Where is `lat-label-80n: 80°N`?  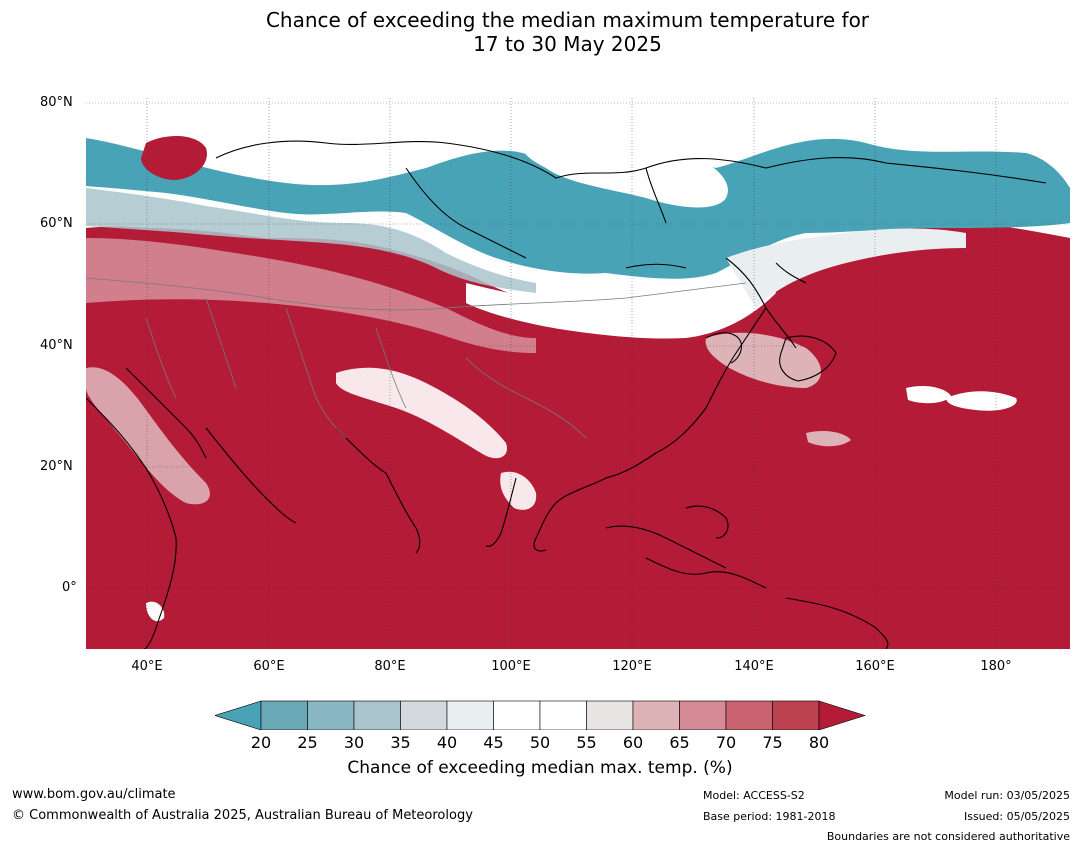
lat-label-80n: 80°N is located at coordinates (56, 102).